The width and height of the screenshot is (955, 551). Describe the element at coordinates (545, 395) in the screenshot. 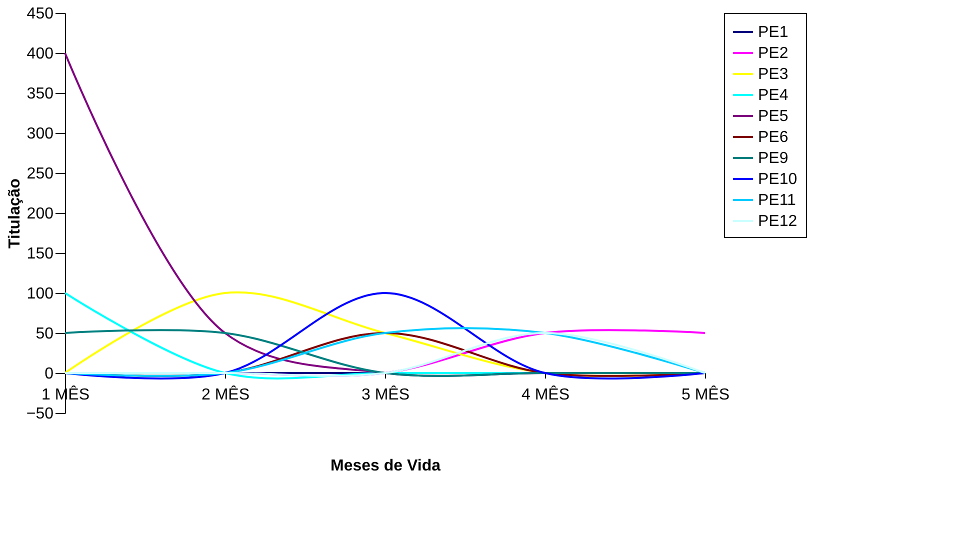

I see `x-tick-label: 4 MÊS` at that location.